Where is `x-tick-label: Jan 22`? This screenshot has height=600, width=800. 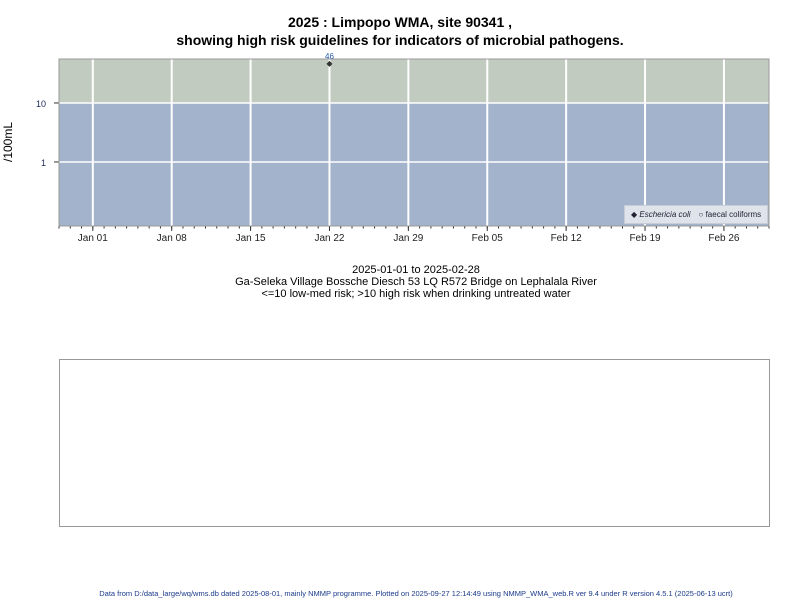 x-tick-label: Jan 22 is located at coordinates (329, 238).